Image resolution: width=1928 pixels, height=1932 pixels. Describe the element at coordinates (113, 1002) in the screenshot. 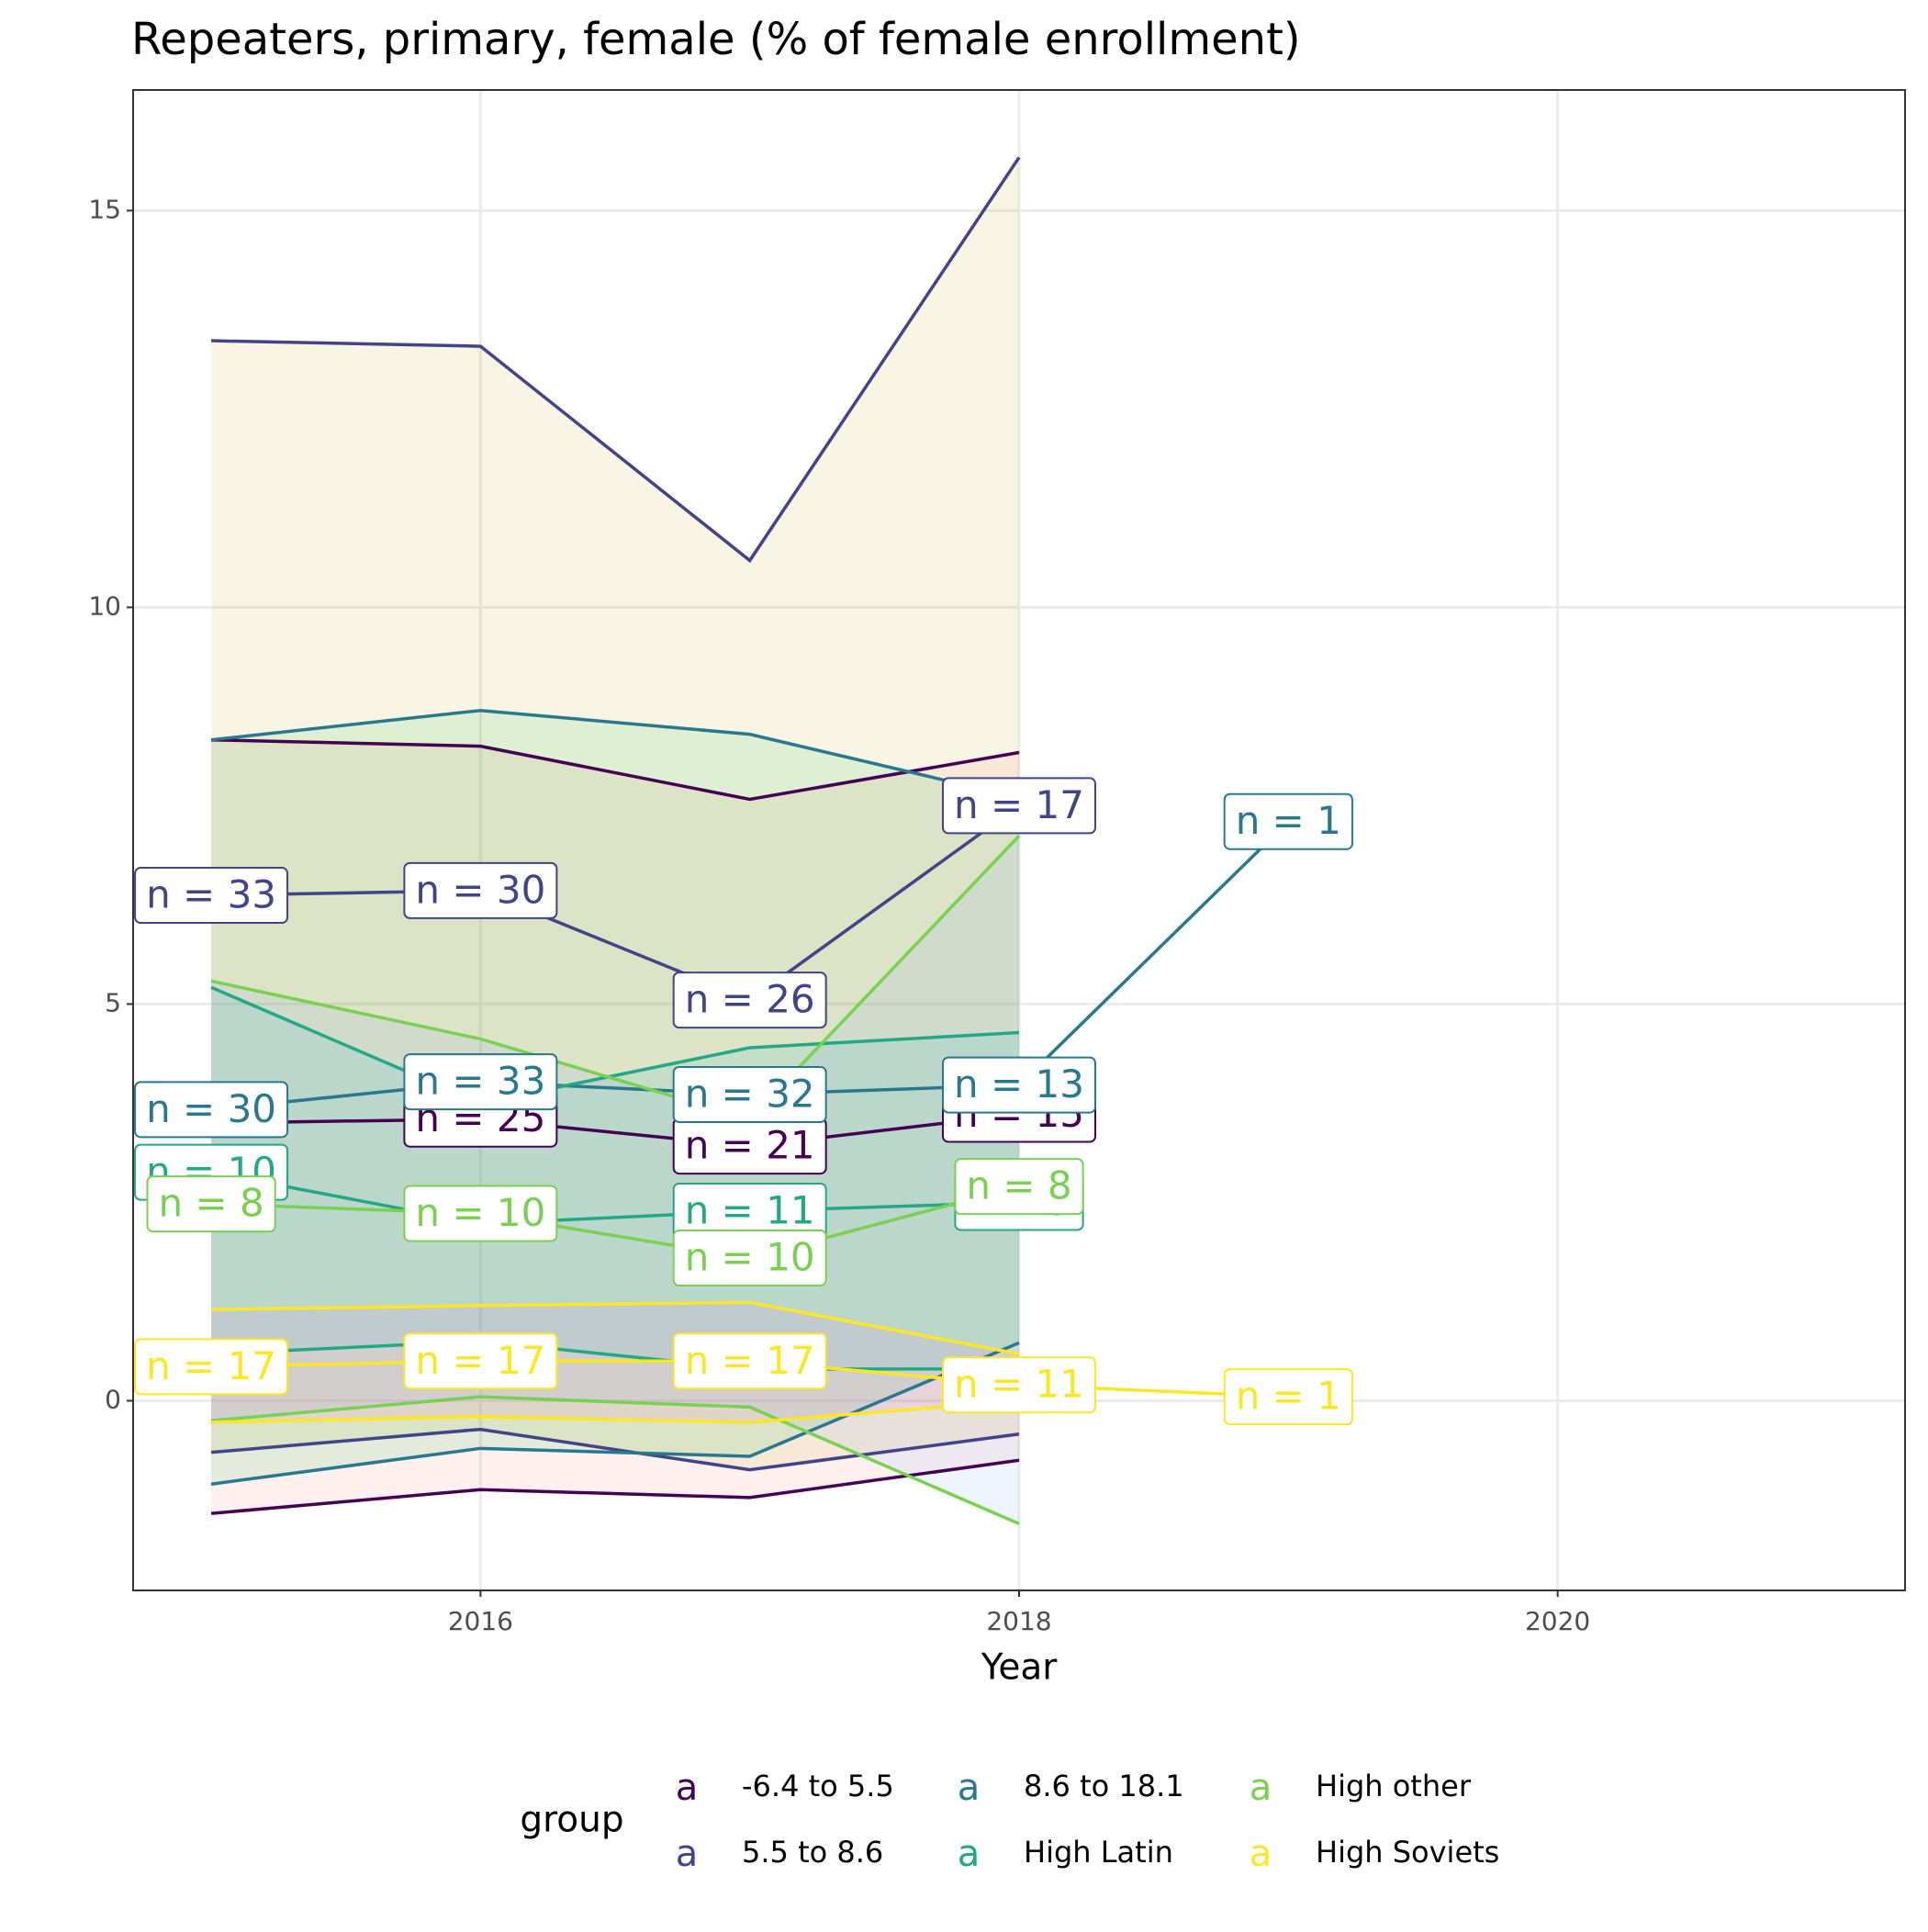

I see `y-tick-label: 5` at that location.